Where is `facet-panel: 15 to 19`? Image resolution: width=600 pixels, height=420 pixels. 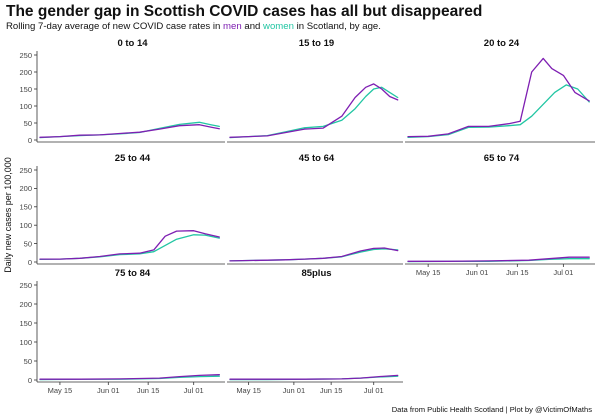 facet-panel: 15 to 19 is located at coordinates (315, 90).